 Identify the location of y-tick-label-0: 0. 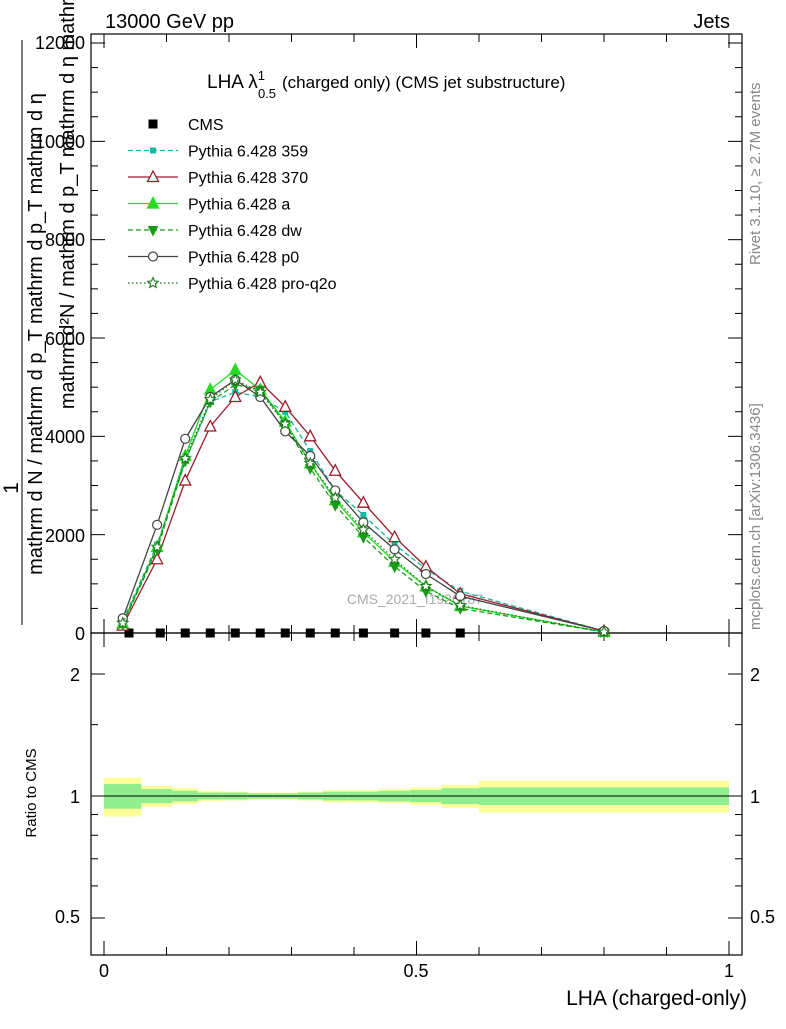
(80, 634).